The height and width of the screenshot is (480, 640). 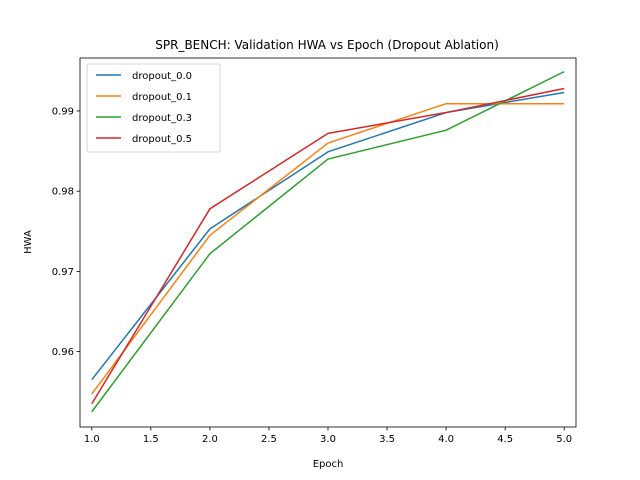 I want to click on x-tick-label: 2.5, so click(x=269, y=439).